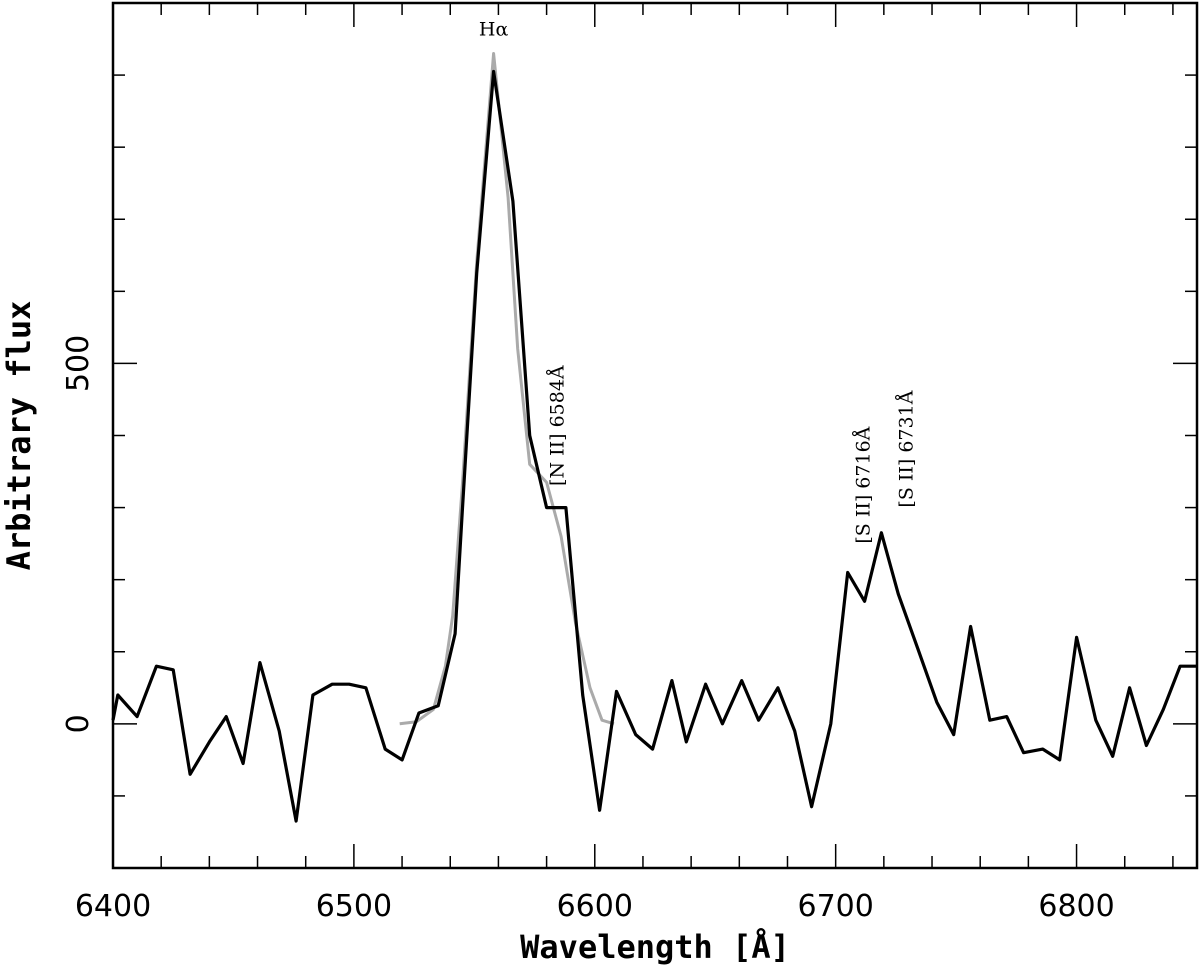 Image resolution: width=1200 pixels, height=969 pixels. Describe the element at coordinates (78, 723) in the screenshot. I see `y-tick-label: 0` at that location.